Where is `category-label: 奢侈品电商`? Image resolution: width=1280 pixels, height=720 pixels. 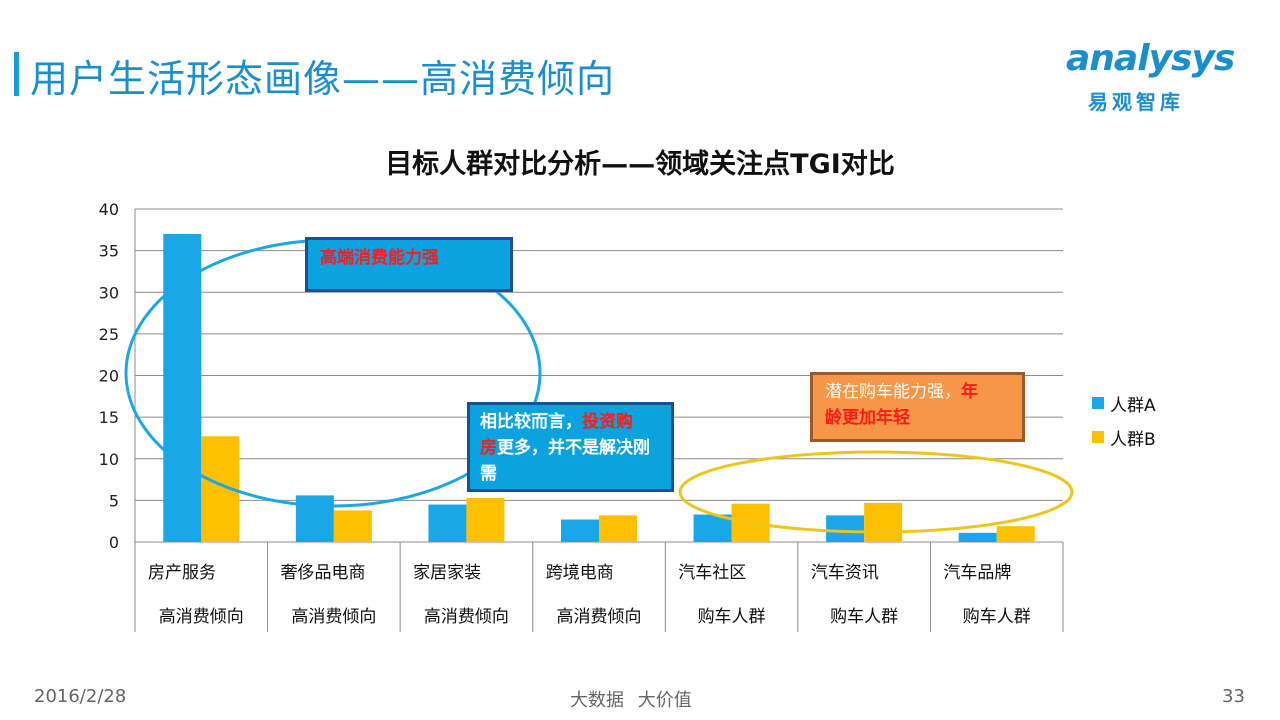
category-label: 奢侈品电商 is located at coordinates (323, 573).